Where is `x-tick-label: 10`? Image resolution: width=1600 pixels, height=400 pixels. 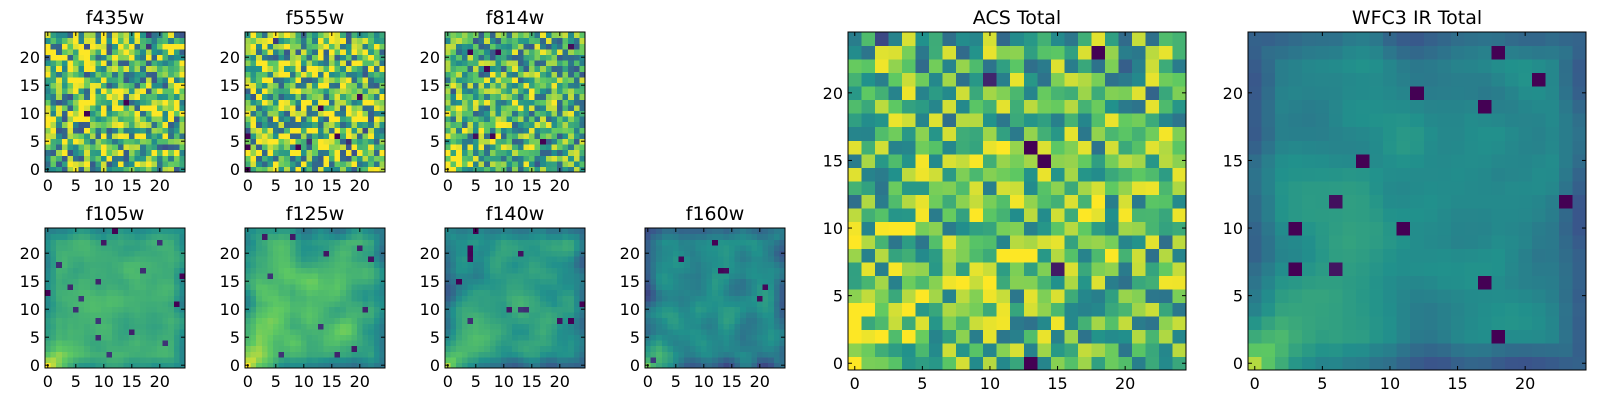 x-tick-label: 10 is located at coordinates (504, 185).